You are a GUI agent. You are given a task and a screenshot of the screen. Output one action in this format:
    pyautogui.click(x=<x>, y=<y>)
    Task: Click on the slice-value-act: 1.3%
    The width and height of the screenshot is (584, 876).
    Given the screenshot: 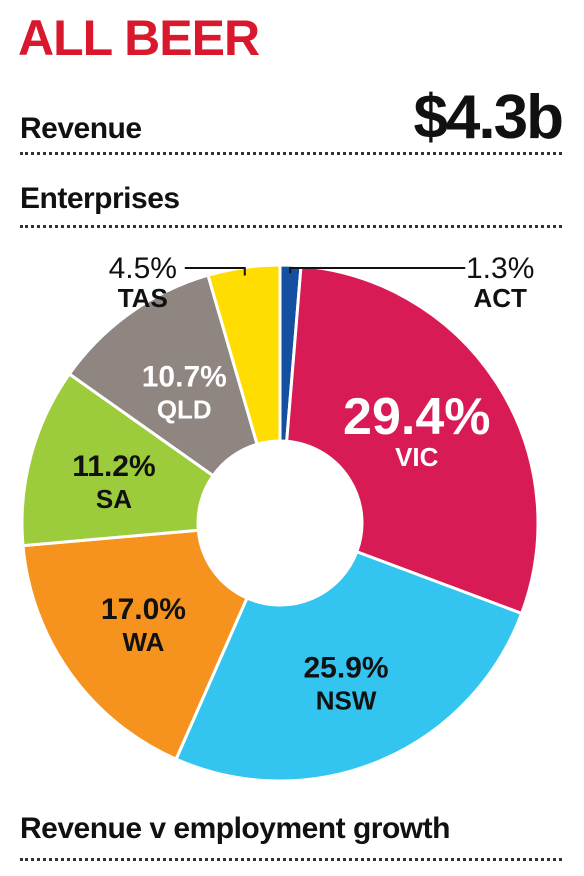 What is the action you would take?
    pyautogui.click(x=500, y=268)
    